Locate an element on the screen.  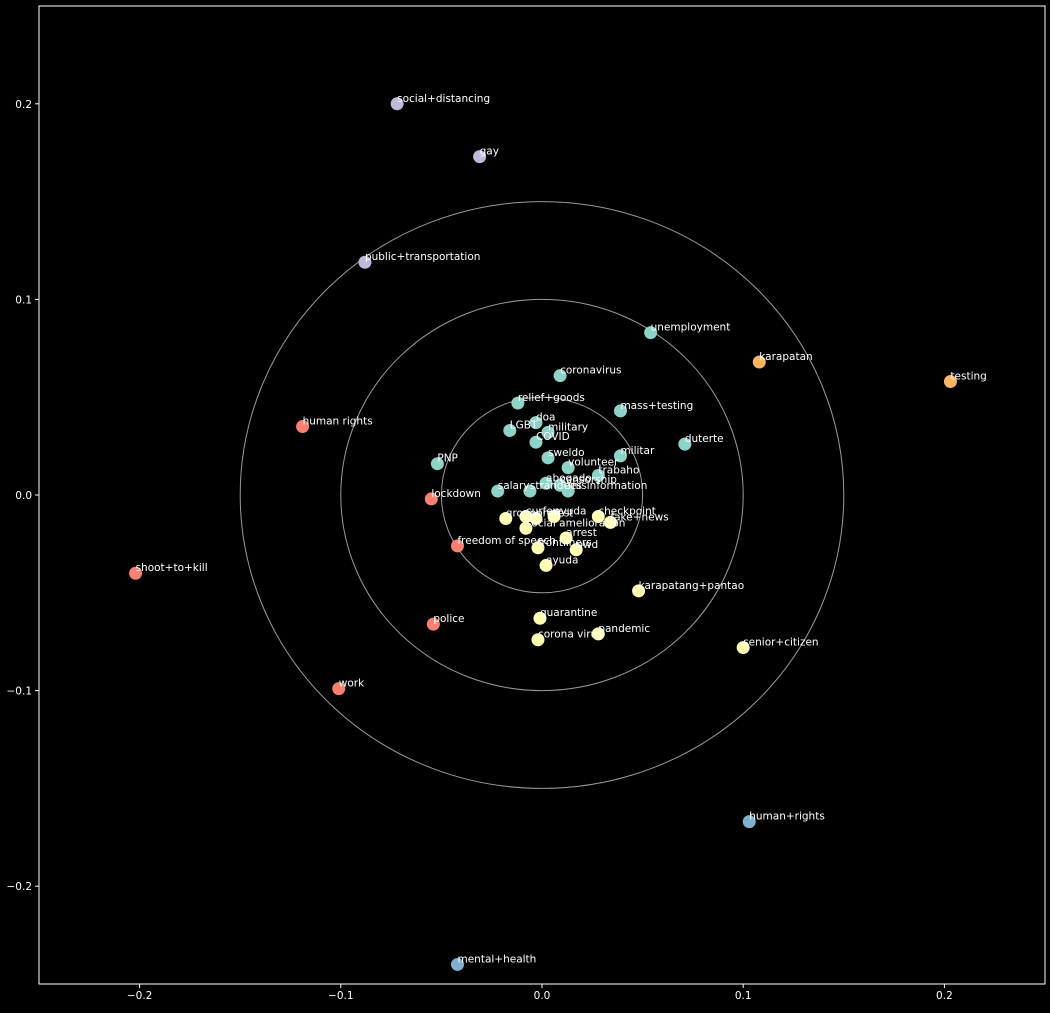
point-label: human+rights is located at coordinates (787, 817).